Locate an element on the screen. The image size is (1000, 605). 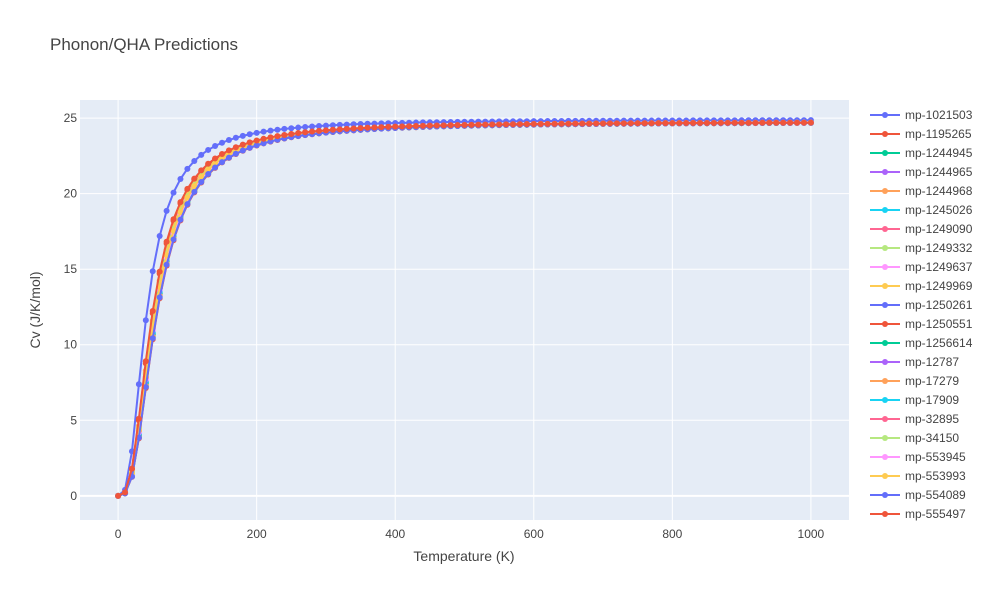
legend-item: mp-554089 is located at coordinates (918, 495).